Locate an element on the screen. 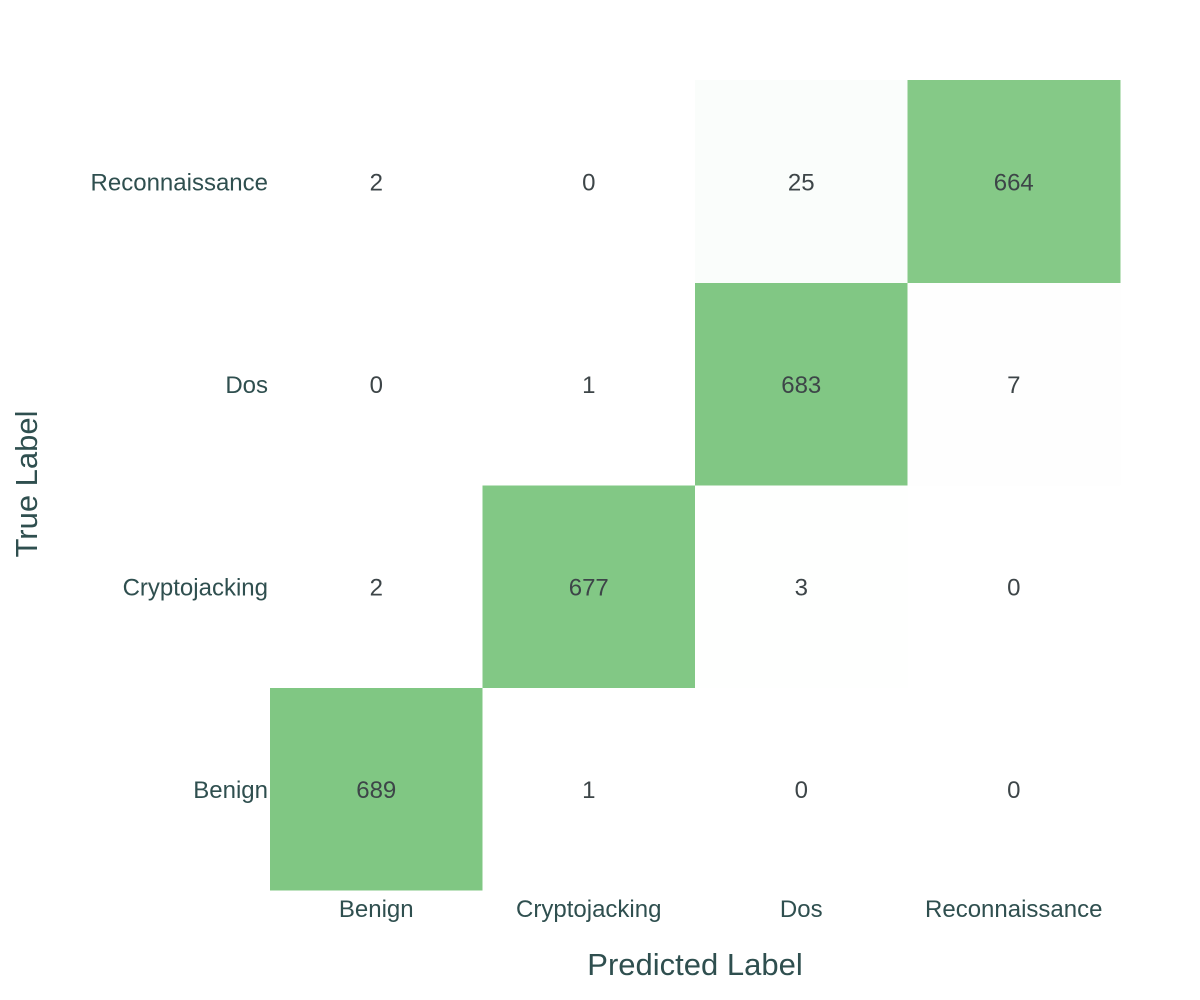  heatmap-cell-dos-reconnaissance is located at coordinates (1014, 384).